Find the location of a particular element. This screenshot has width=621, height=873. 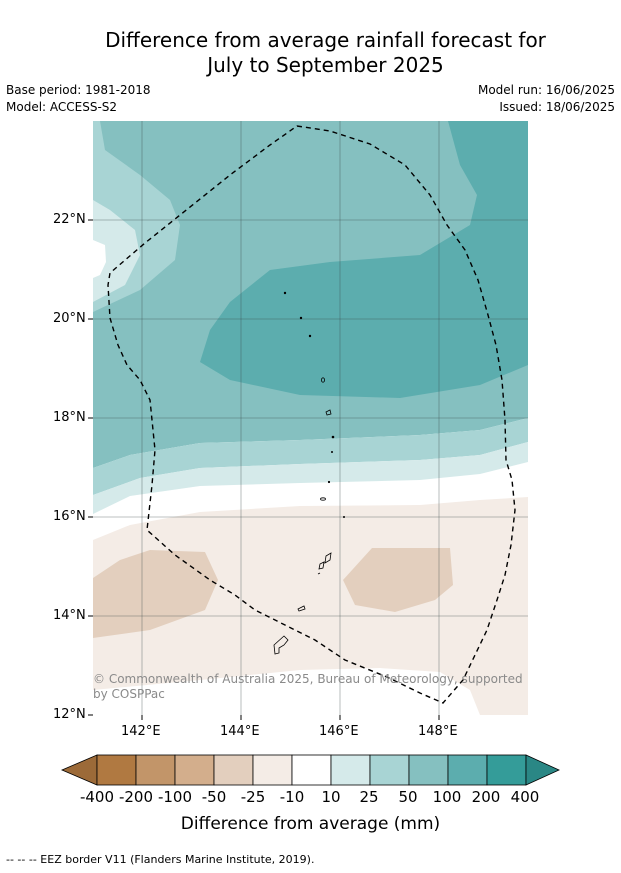

cb-label-1: -400 is located at coordinates (97, 797).